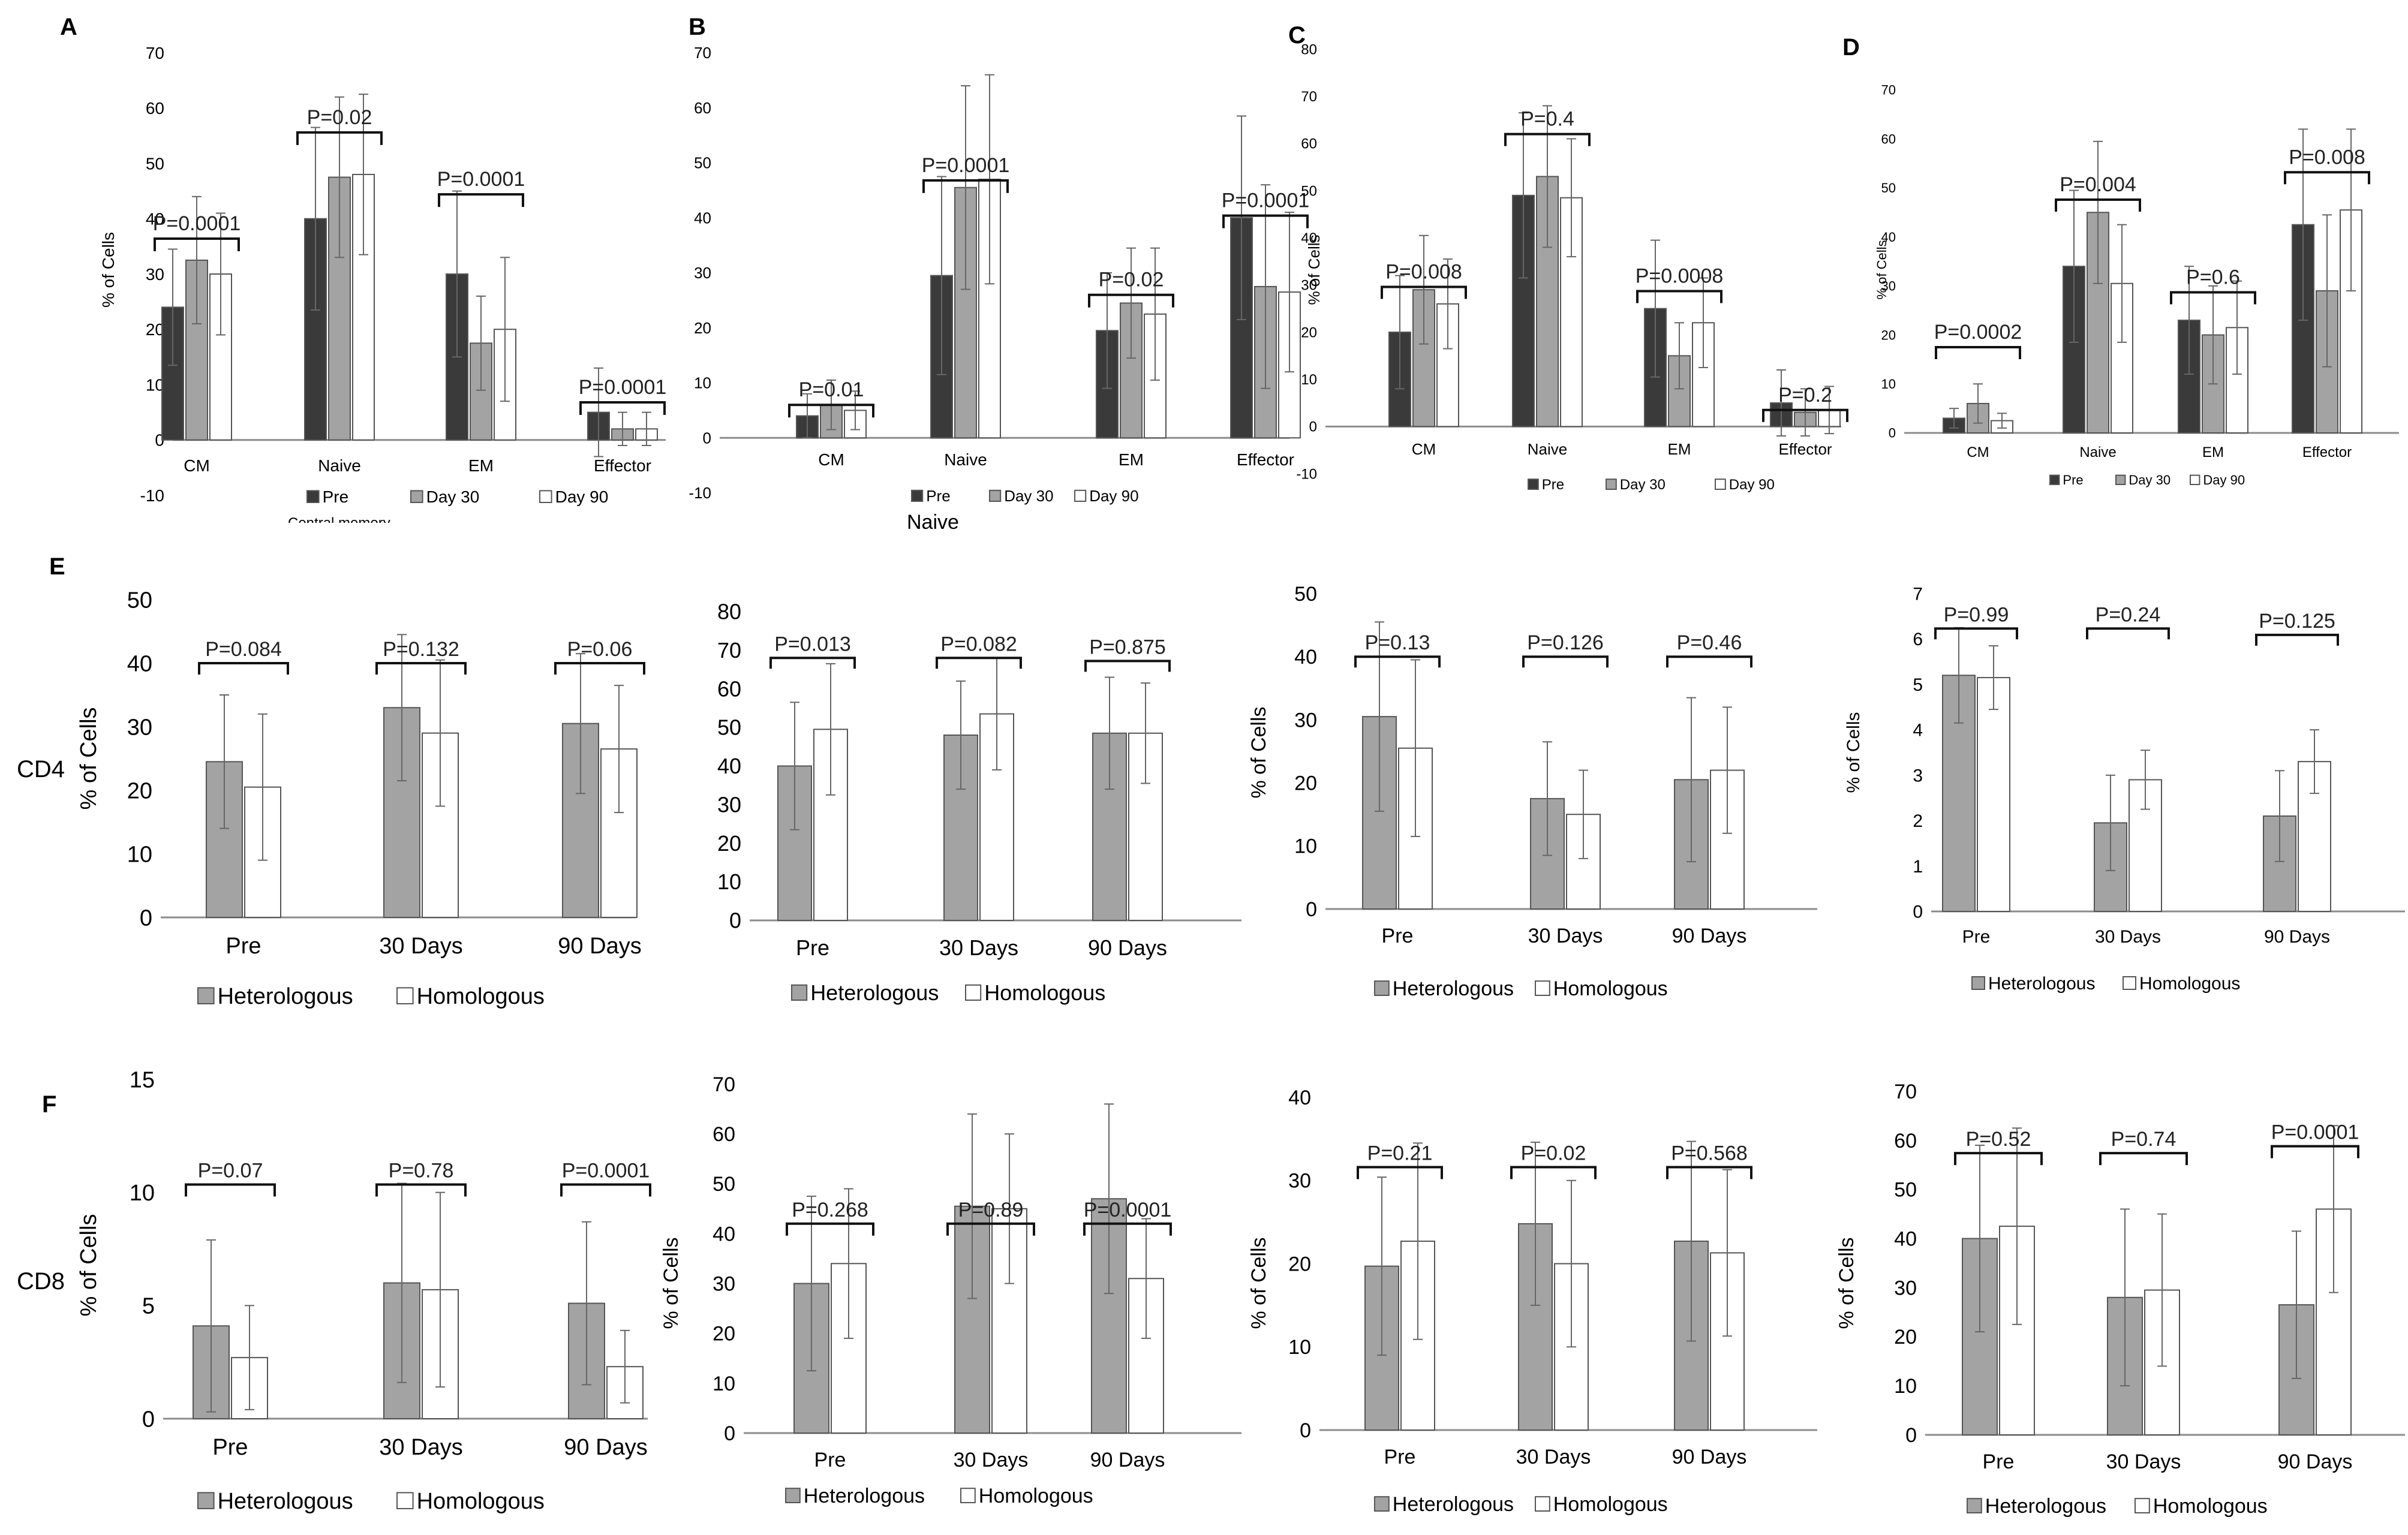 The height and width of the screenshot is (1535, 2408). Describe the element at coordinates (1918, 685) in the screenshot. I see `y-tick-label: 5` at that location.